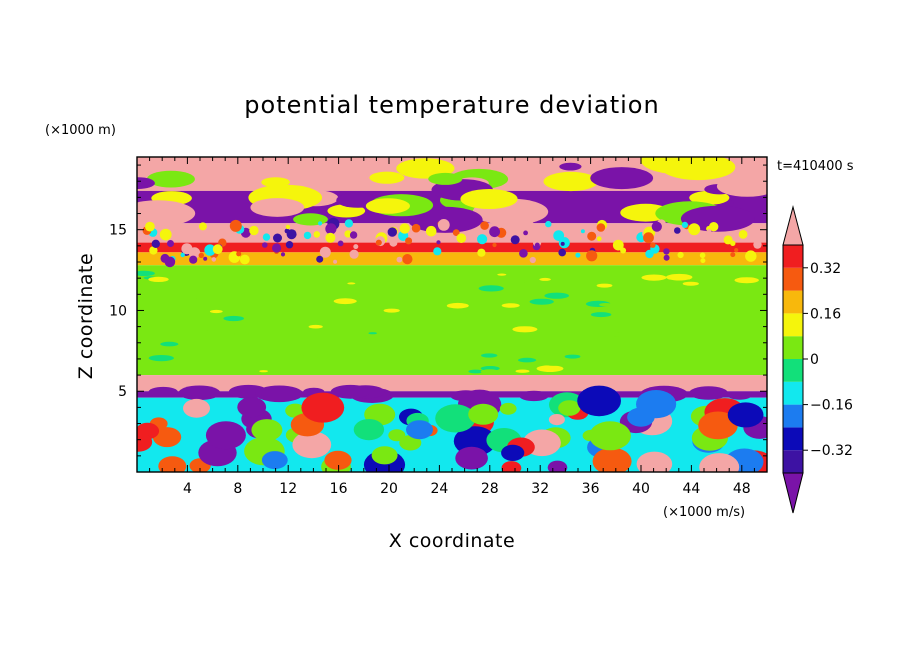  I want to click on y-tick-label: 5, so click(122, 392).